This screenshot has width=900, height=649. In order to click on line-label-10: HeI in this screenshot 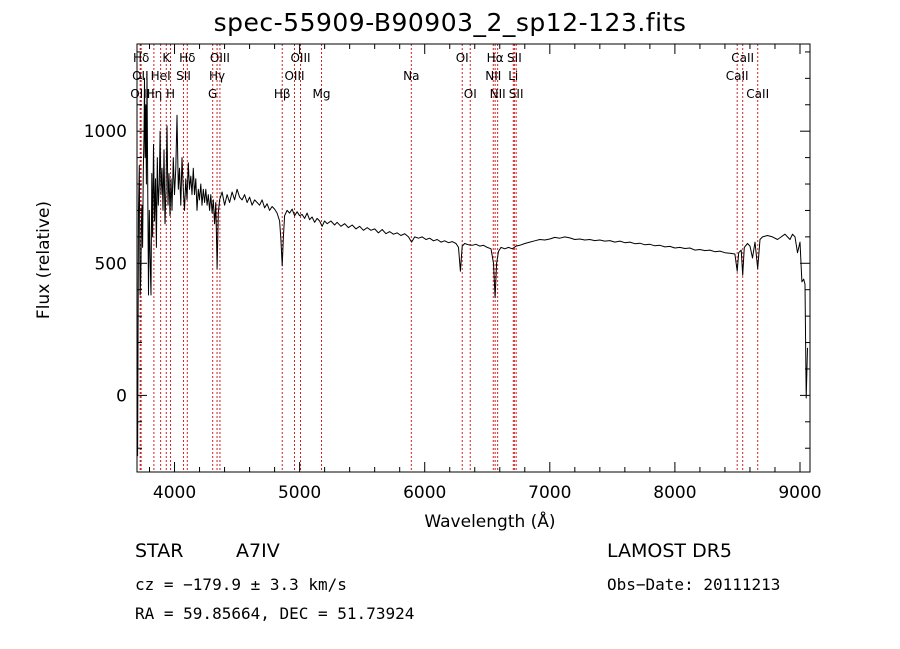, I will do `click(161, 76)`.